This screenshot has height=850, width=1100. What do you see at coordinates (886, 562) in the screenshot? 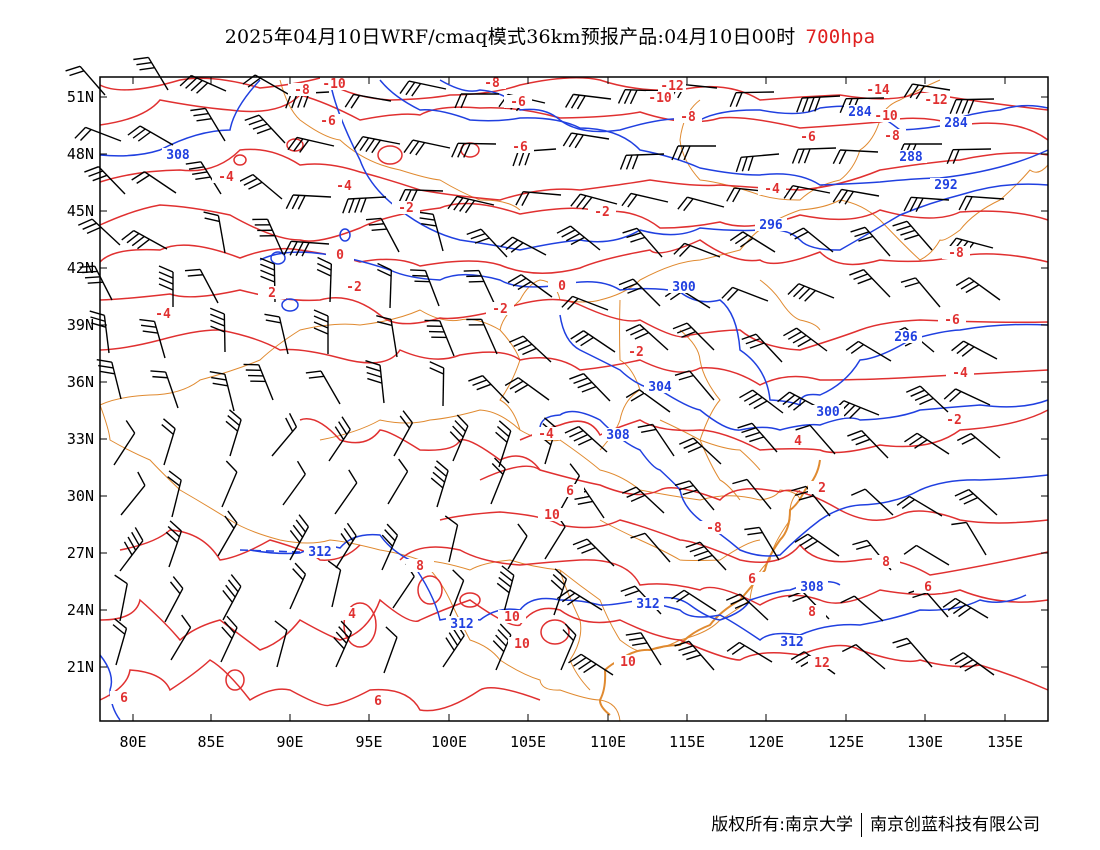
I see `temperature-label: 8` at bounding box center [886, 562].